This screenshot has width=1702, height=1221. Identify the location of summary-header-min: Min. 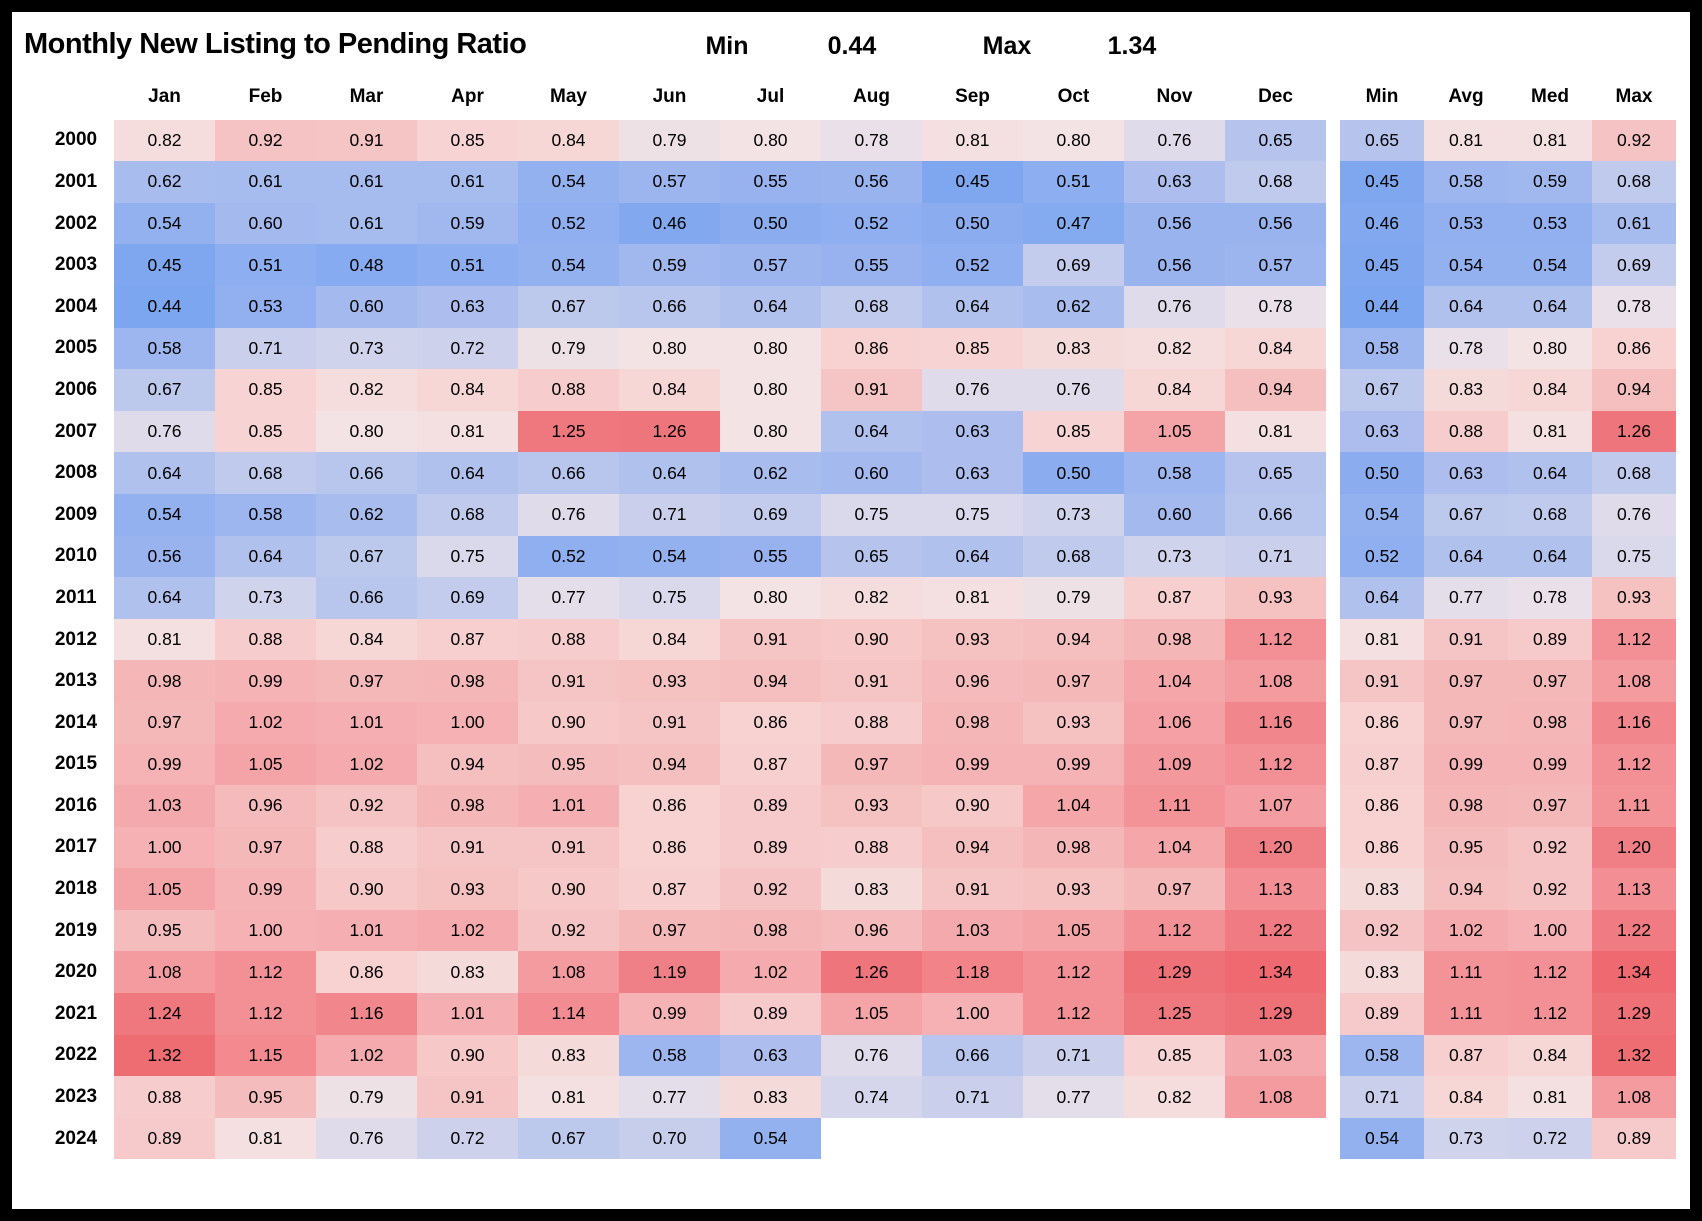
(1382, 96).